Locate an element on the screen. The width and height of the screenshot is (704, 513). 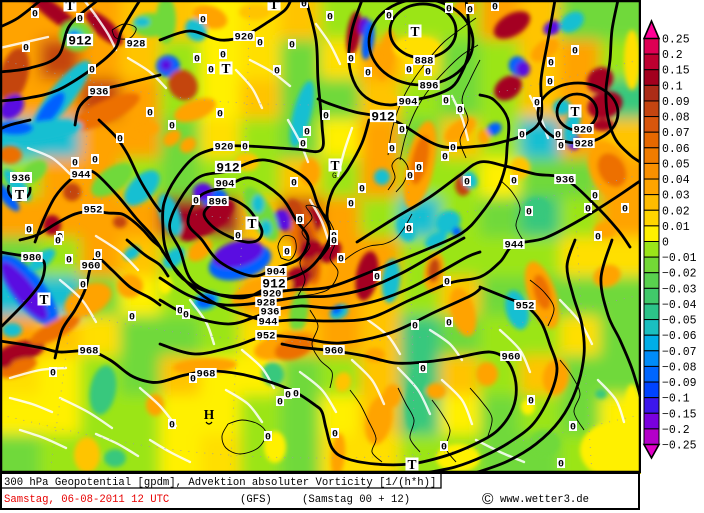
svg-text: −0.15 is located at coordinates (679, 414).